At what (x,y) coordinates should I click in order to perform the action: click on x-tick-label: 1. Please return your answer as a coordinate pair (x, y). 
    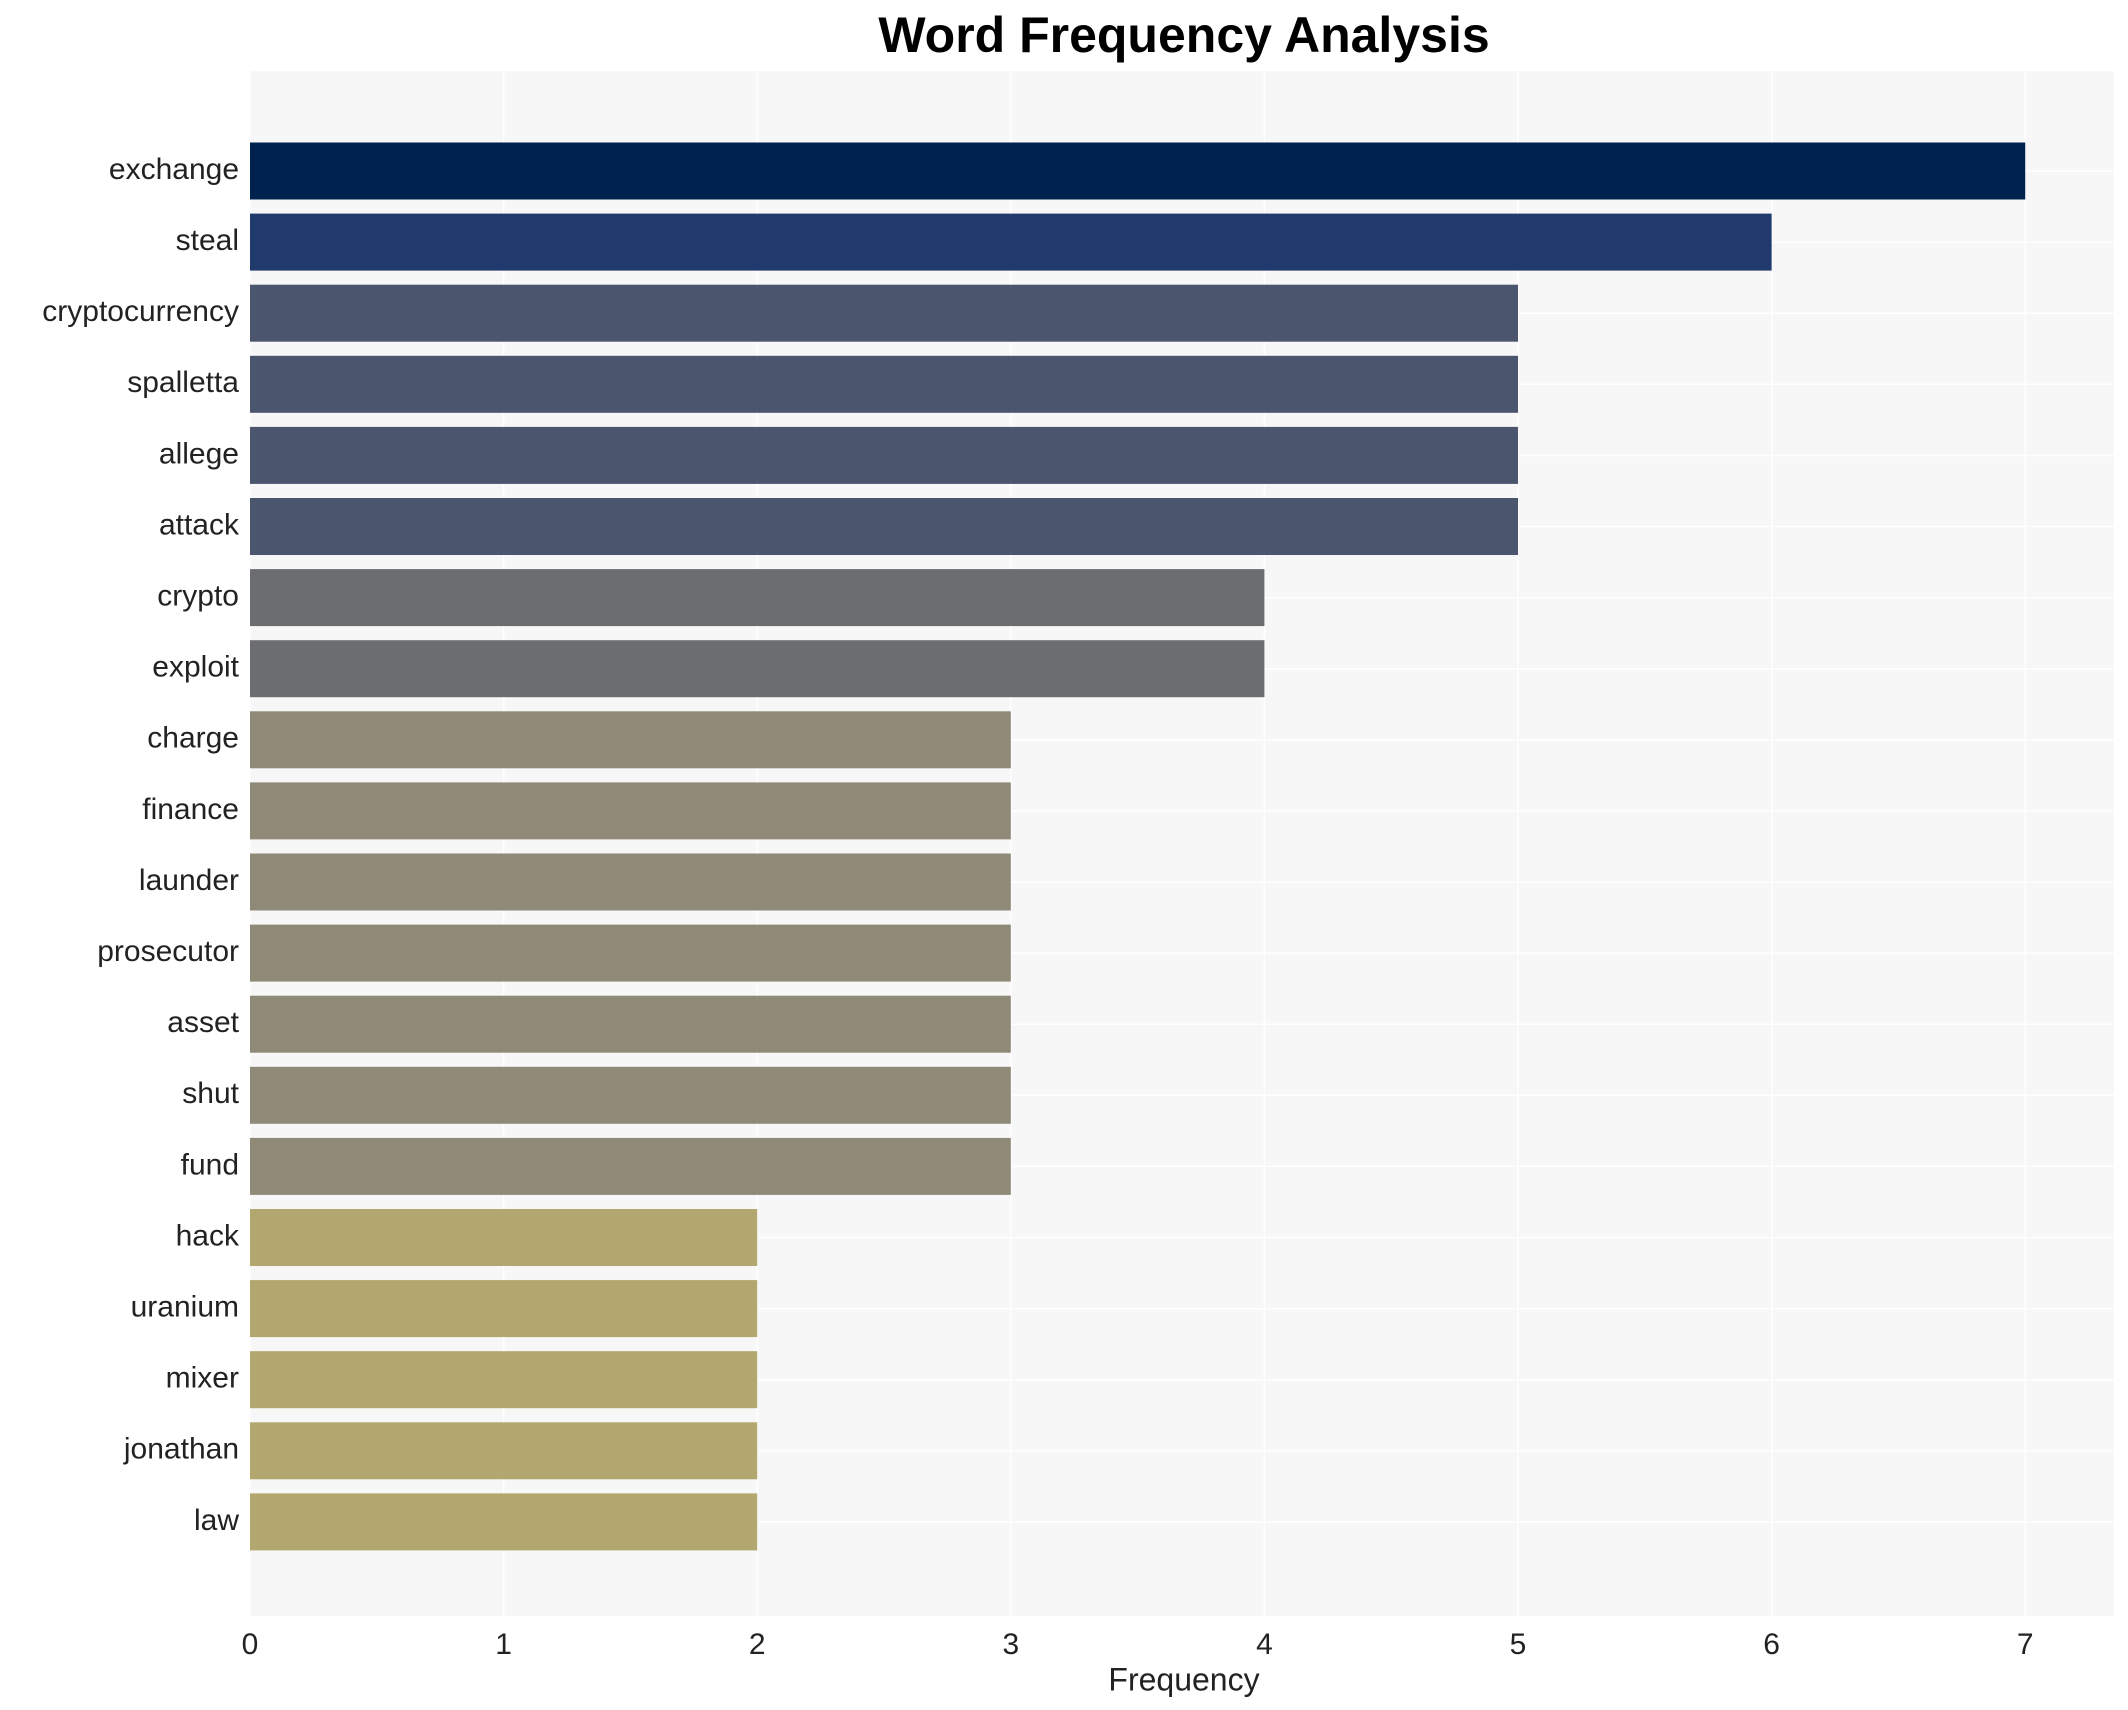
    Looking at the image, I should click on (503, 1644).